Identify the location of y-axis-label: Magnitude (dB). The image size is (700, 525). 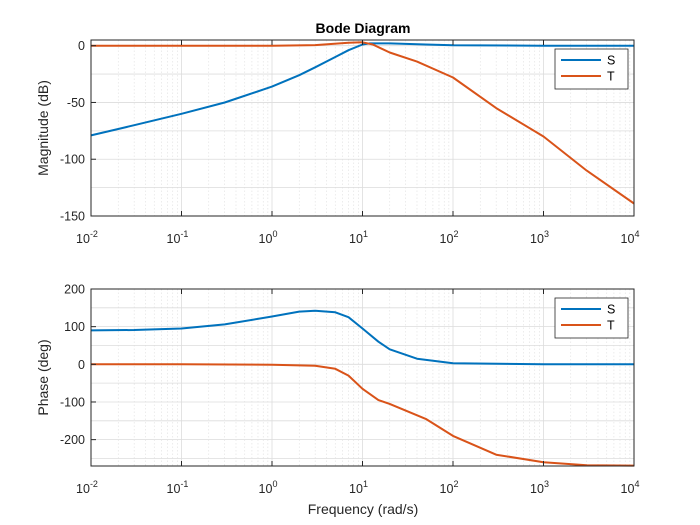
(43, 128).